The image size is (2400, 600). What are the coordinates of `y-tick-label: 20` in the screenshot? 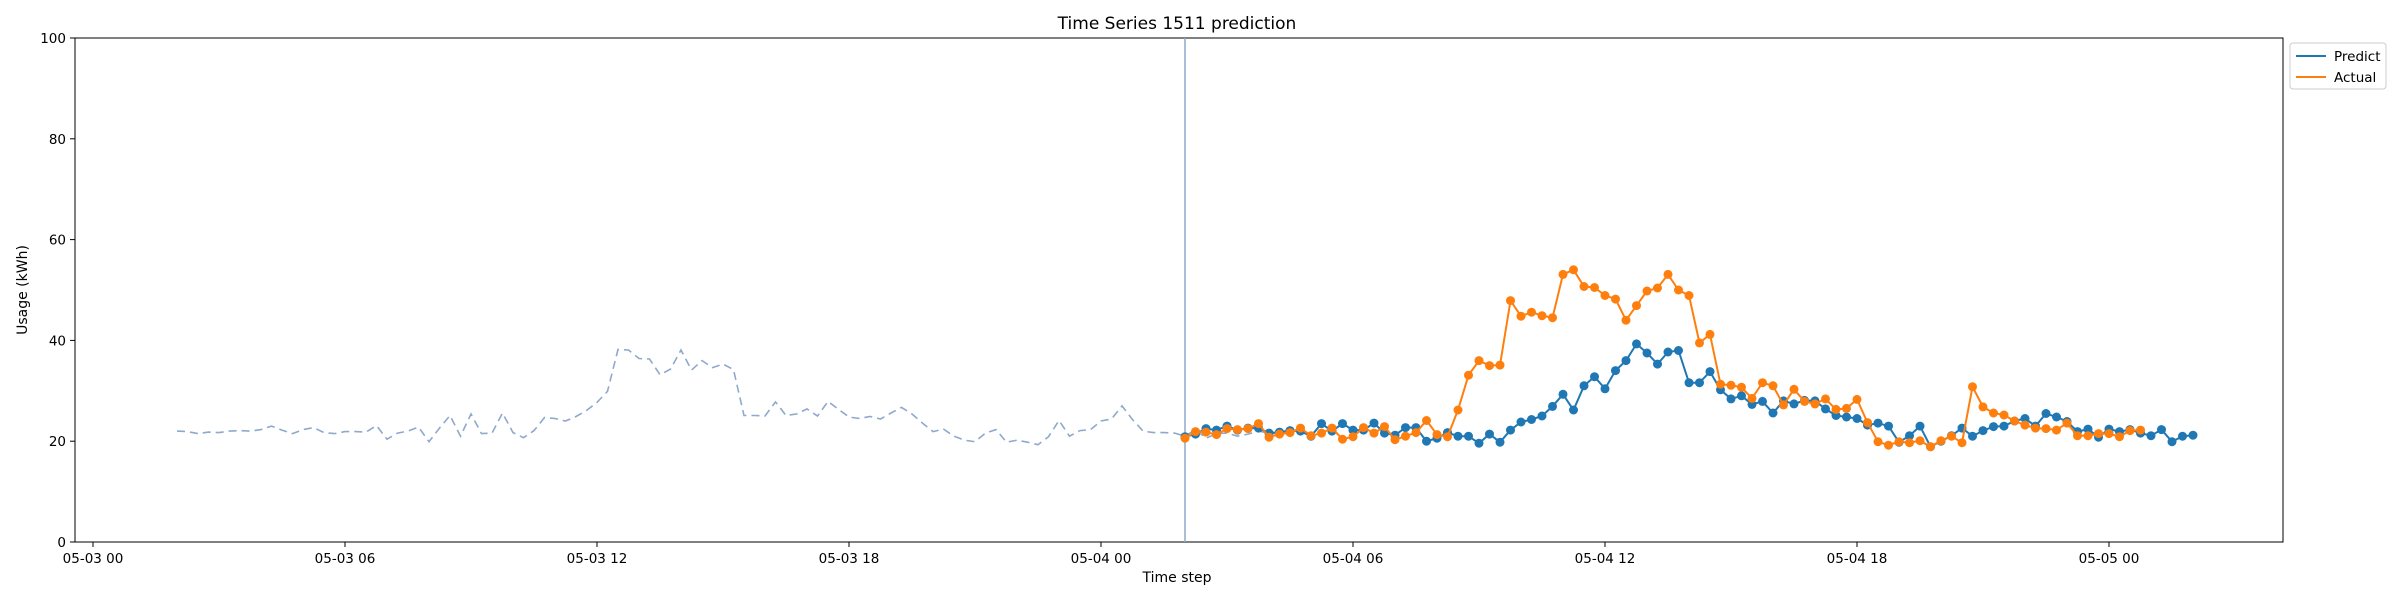 It's located at (57, 442).